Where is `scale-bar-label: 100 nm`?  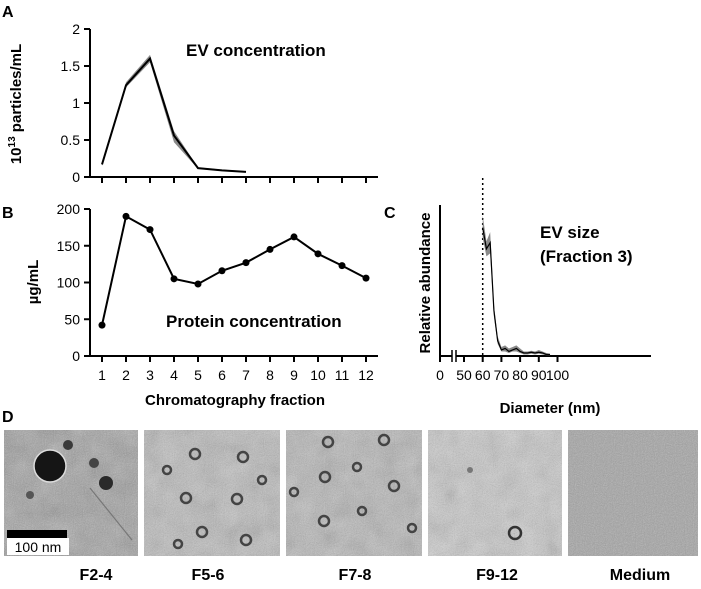 scale-bar-label: 100 nm is located at coordinates (38, 547).